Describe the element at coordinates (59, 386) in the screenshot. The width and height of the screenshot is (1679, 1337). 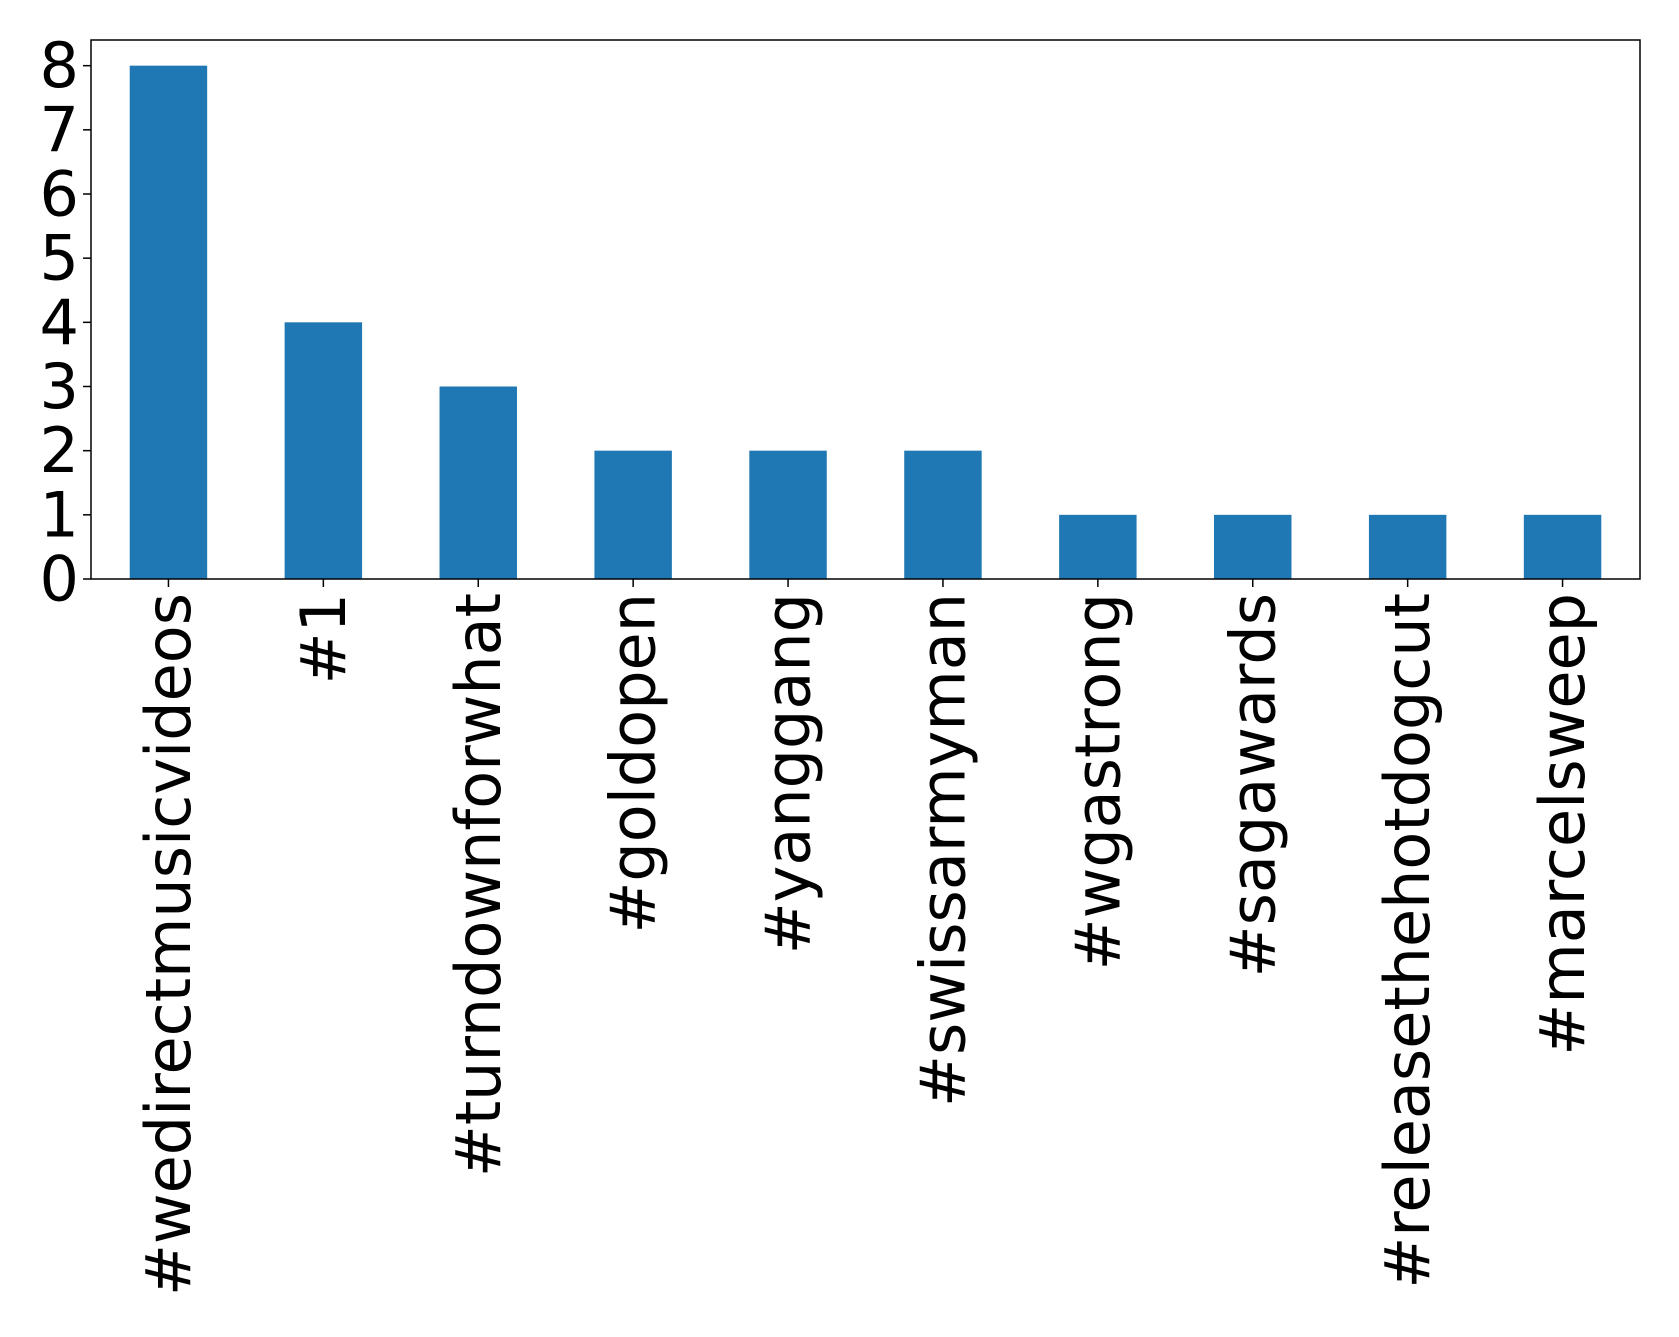
I see `y-tick-label: 3` at that location.